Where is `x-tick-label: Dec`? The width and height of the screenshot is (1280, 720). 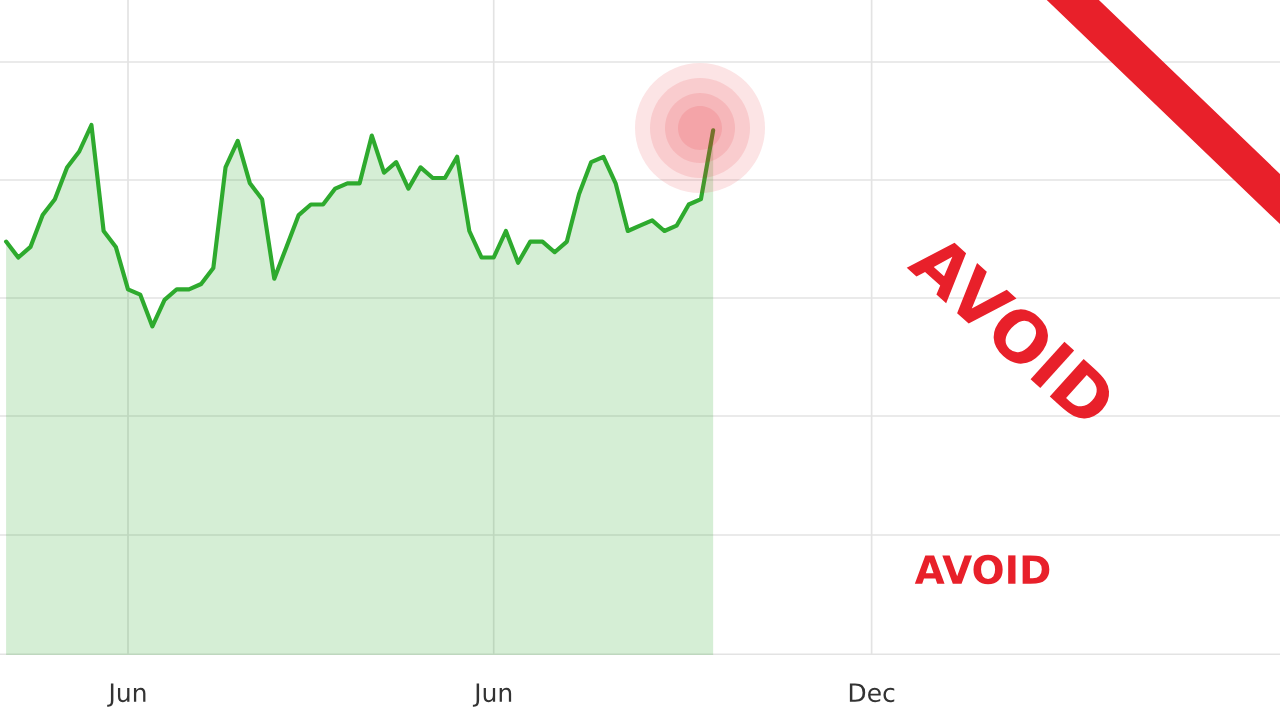
x-tick-label: Dec is located at coordinates (872, 693).